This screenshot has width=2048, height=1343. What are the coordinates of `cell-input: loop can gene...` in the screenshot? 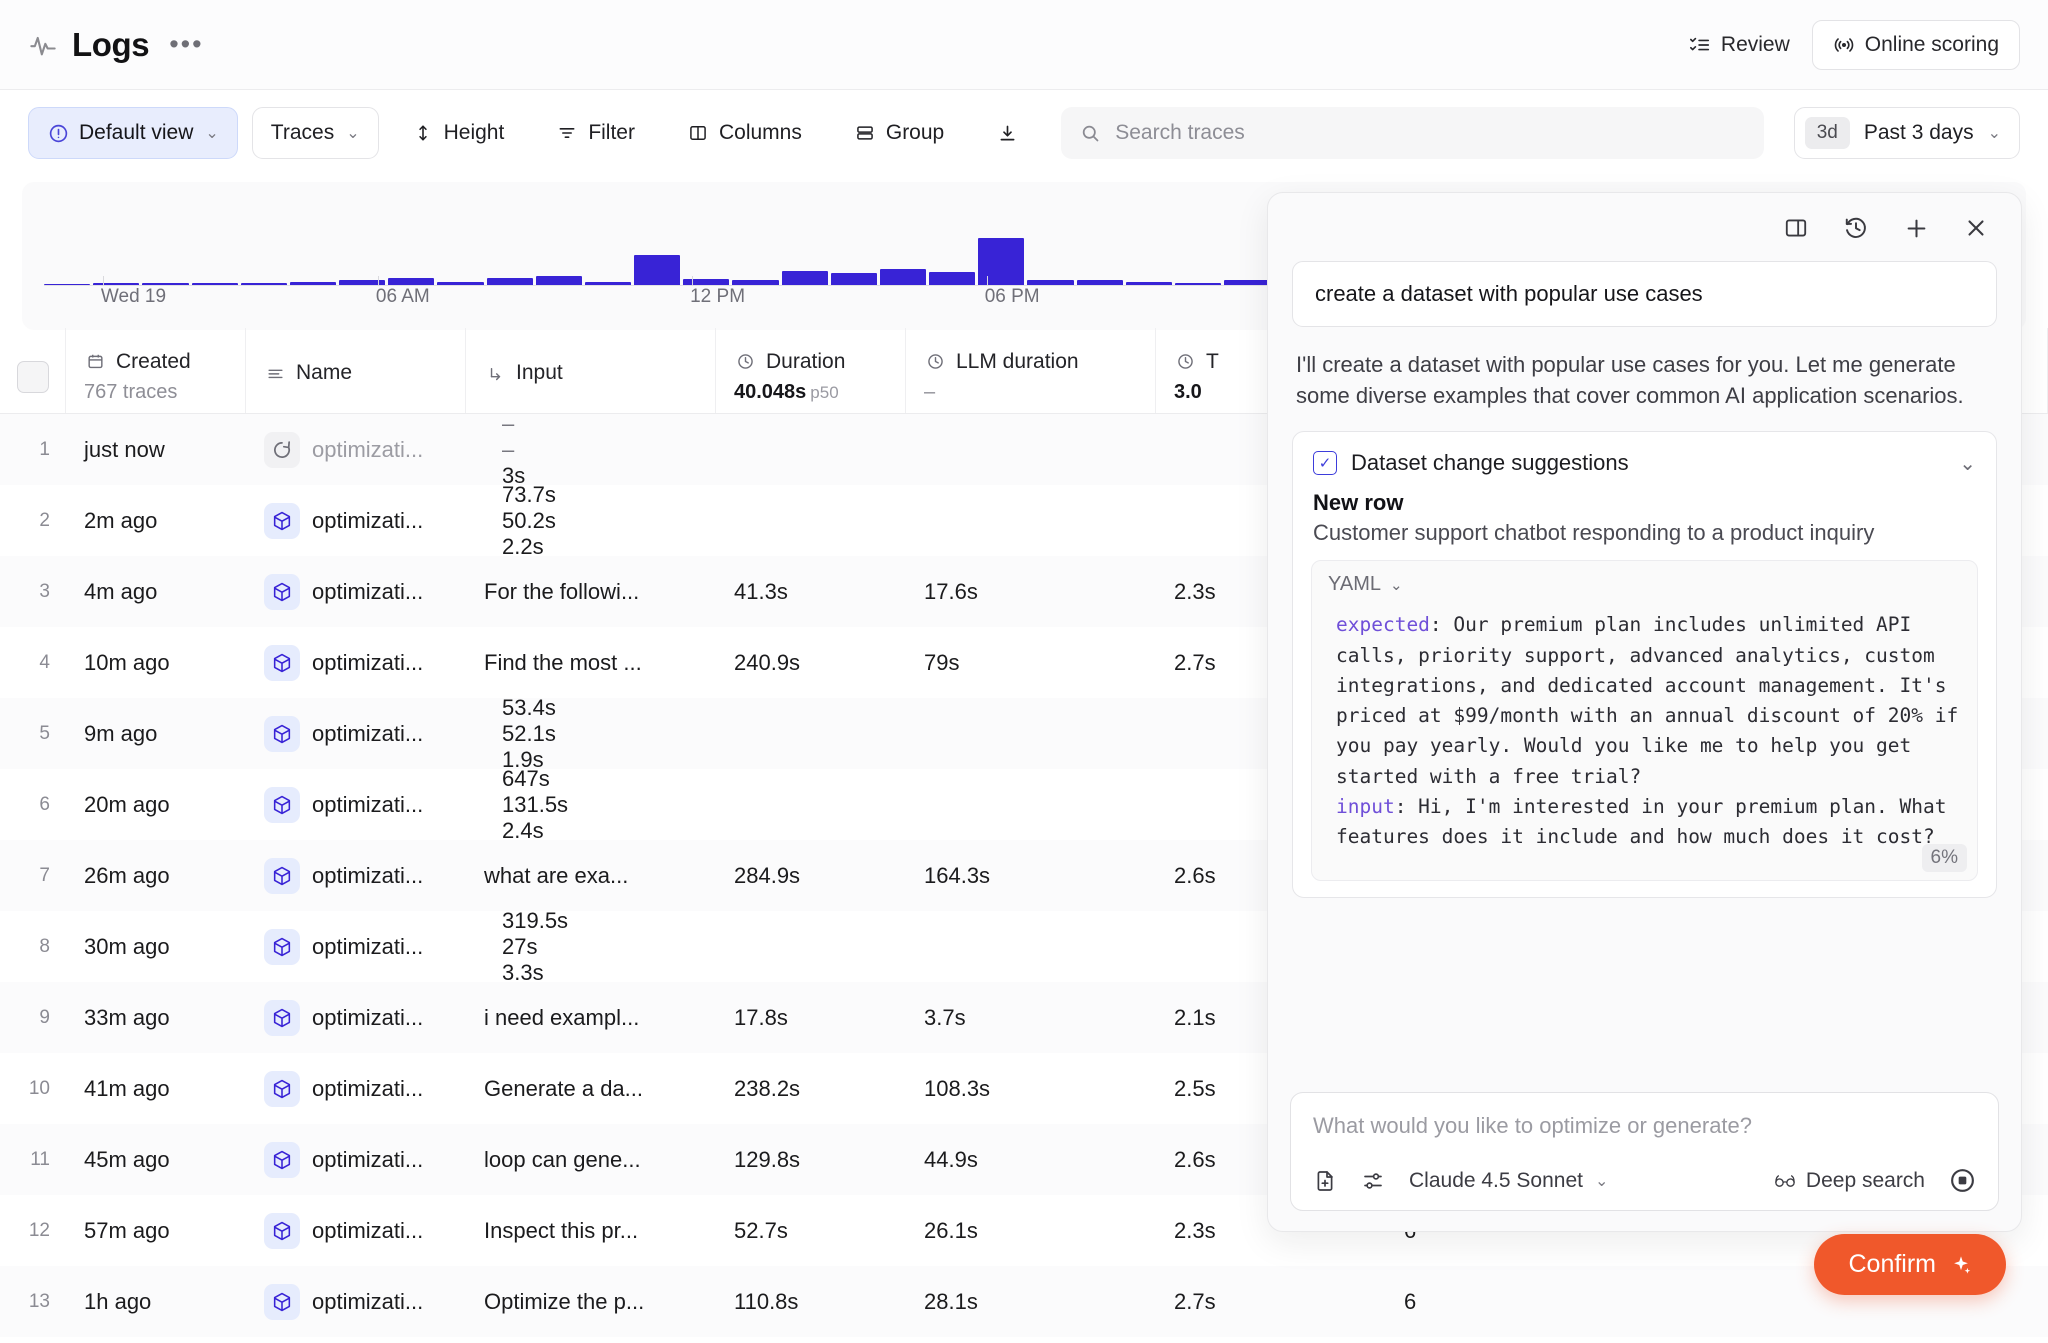 It's located at (562, 1159).